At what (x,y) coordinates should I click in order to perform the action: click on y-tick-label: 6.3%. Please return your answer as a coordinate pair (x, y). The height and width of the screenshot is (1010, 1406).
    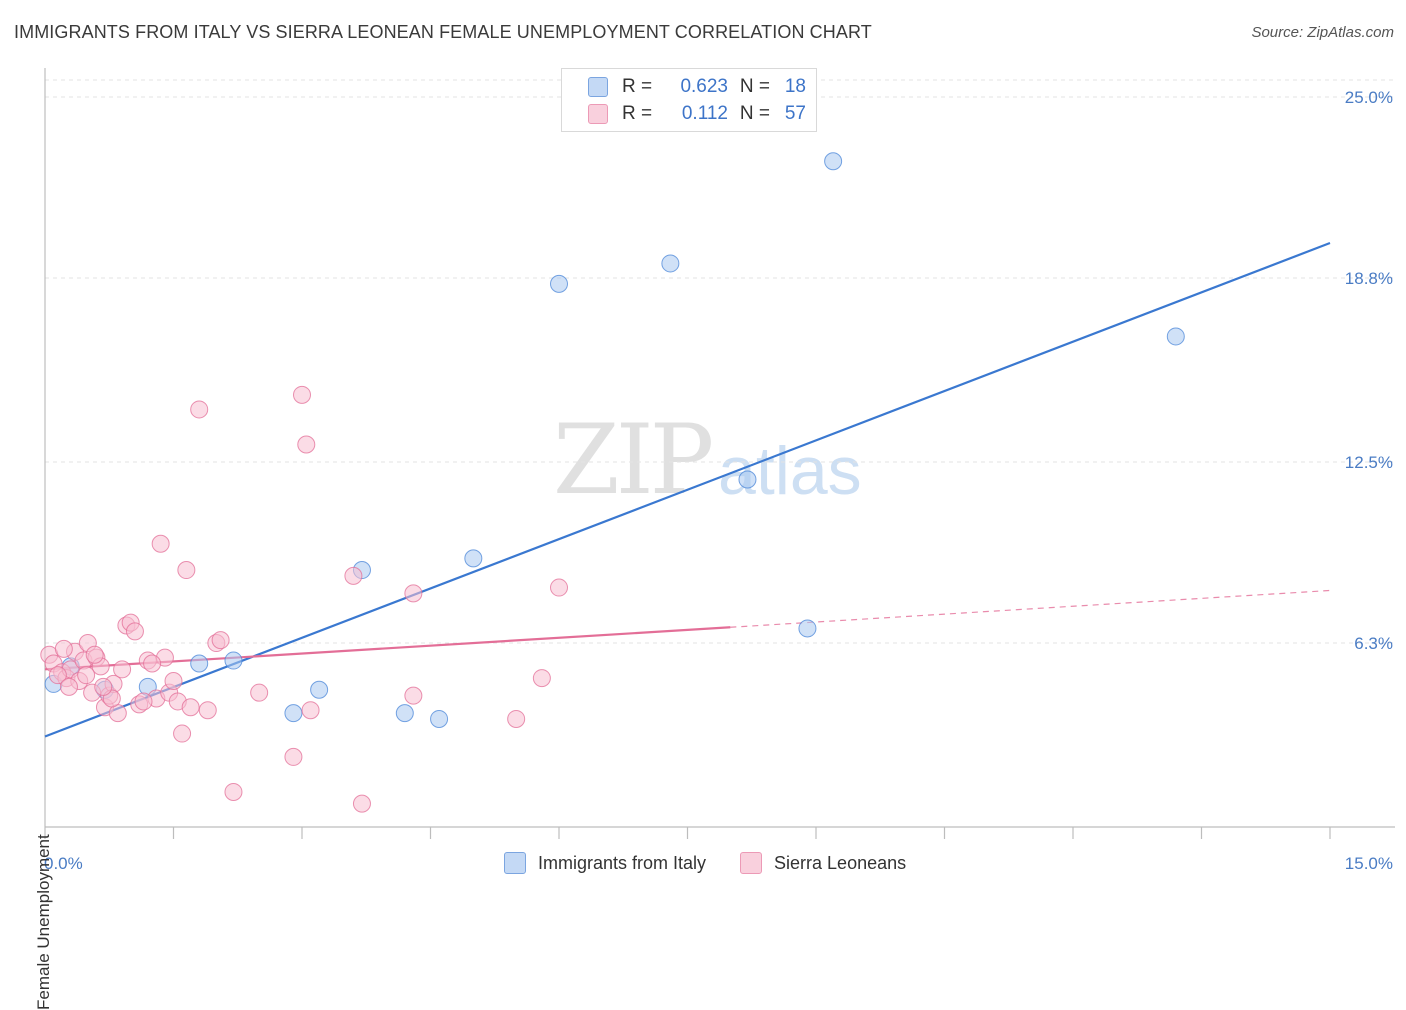
    Looking at the image, I should click on (1373, 643).